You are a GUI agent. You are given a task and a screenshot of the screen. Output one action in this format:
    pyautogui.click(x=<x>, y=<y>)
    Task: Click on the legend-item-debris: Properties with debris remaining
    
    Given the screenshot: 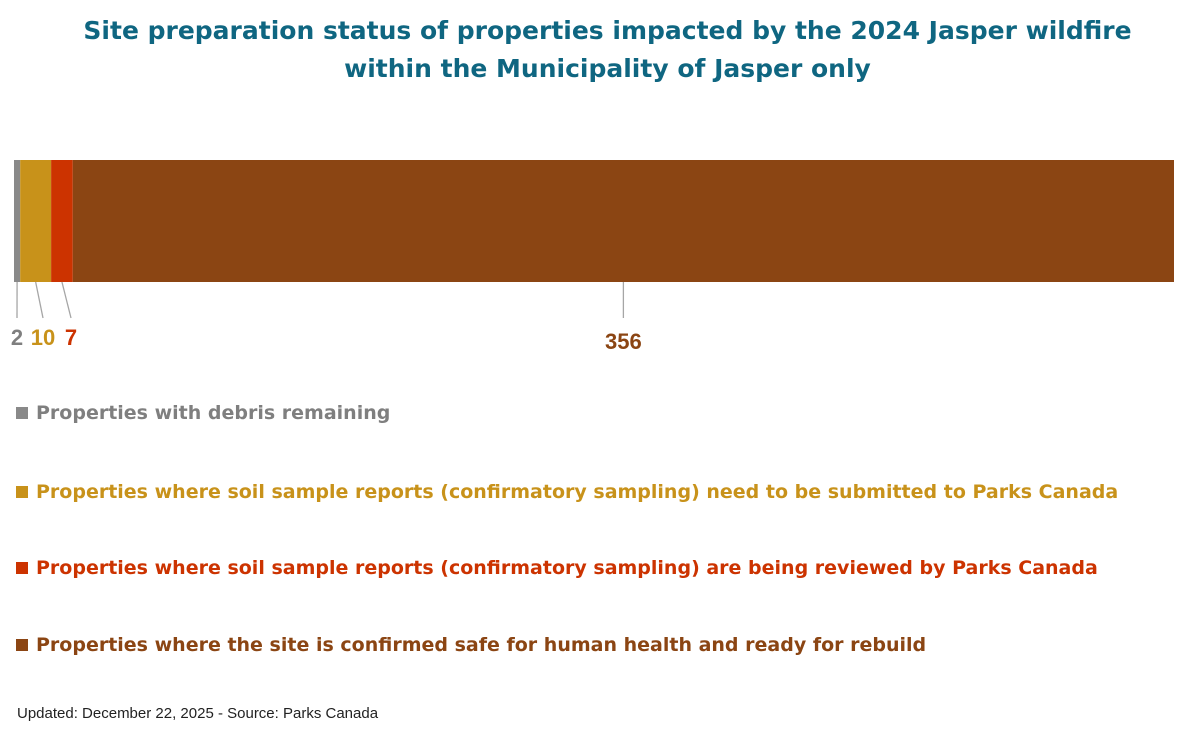 What is the action you would take?
    pyautogui.click(x=203, y=413)
    